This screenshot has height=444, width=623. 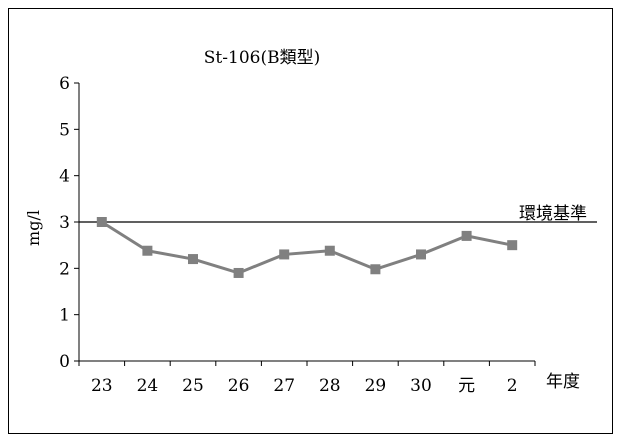 I want to click on y-tick-label: 0, so click(x=64, y=362).